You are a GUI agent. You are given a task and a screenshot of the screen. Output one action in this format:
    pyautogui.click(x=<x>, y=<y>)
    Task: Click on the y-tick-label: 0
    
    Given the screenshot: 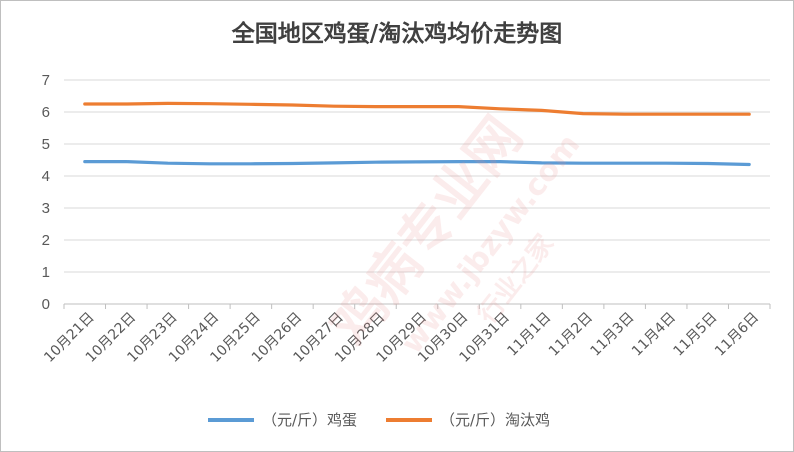 What is the action you would take?
    pyautogui.click(x=46, y=304)
    